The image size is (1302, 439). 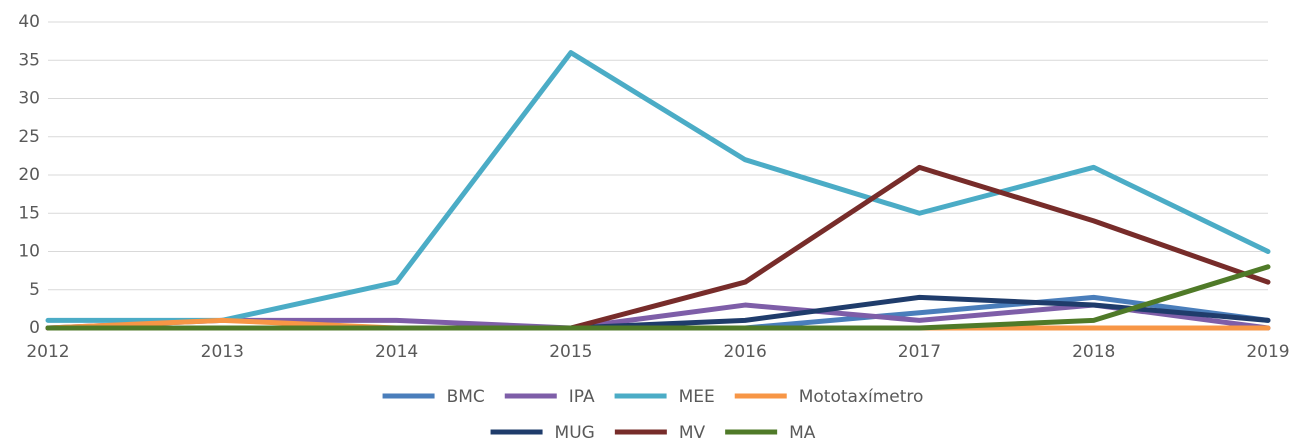 I want to click on y-tick-label: 40, so click(x=29, y=22).